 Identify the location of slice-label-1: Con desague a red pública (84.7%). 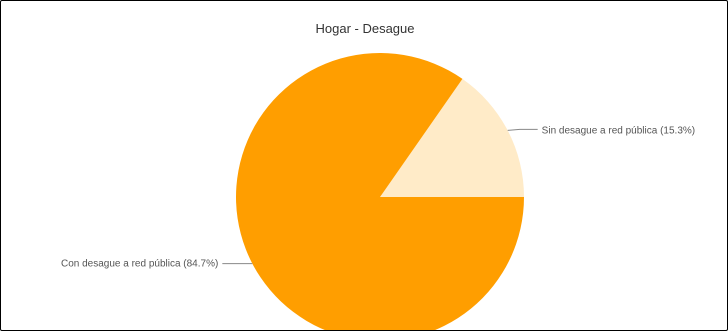
(139, 264).